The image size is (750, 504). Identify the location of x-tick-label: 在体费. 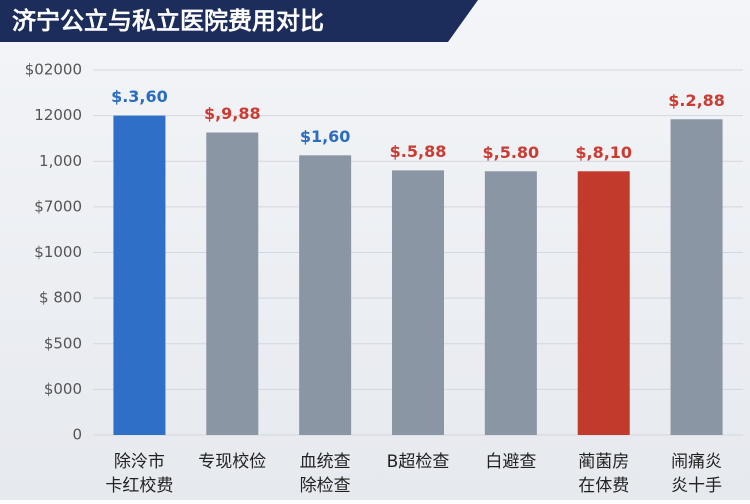
(603, 486).